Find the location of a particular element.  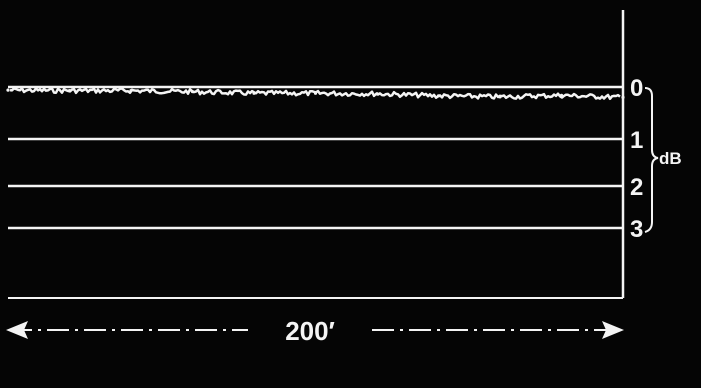

y-tick-label-0: 0 is located at coordinates (636, 88).